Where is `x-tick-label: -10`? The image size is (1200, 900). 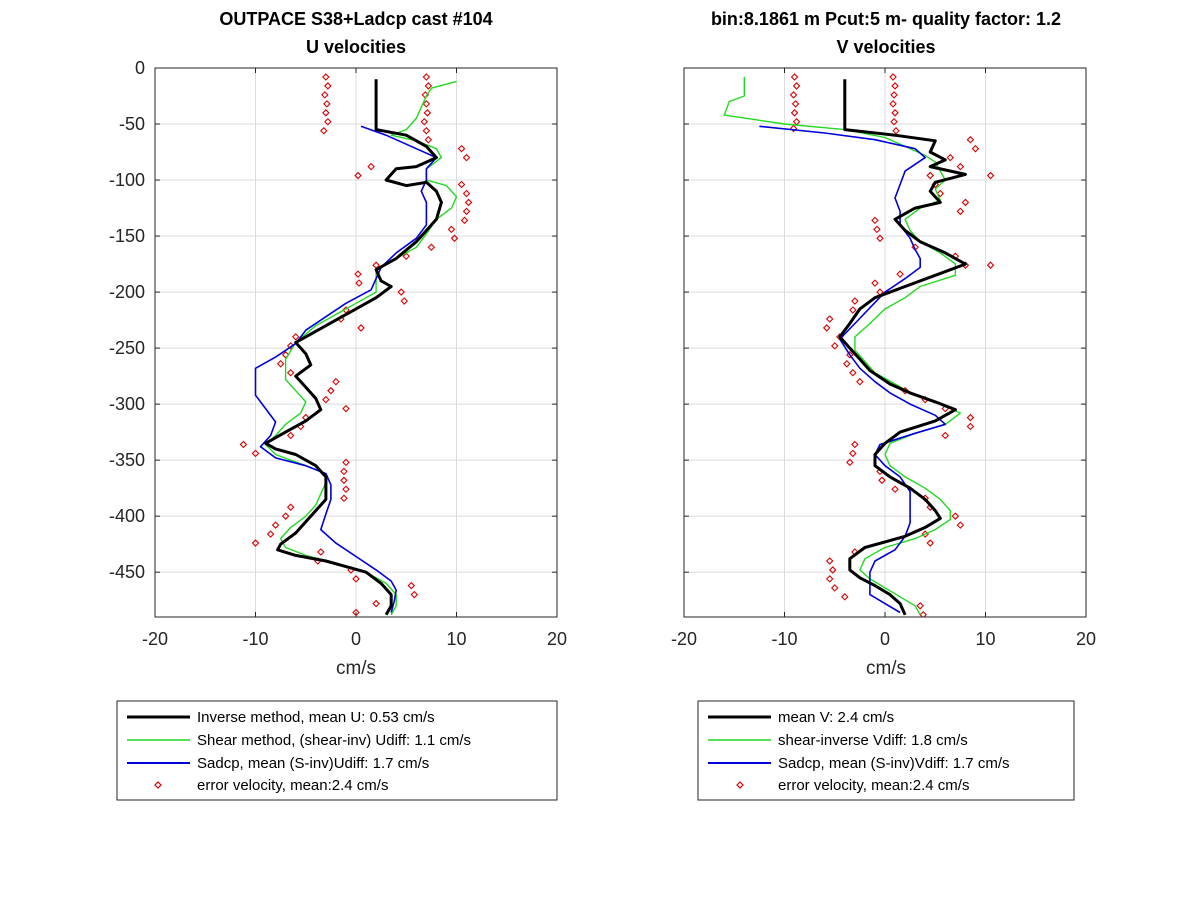 x-tick-label: -10 is located at coordinates (784, 639).